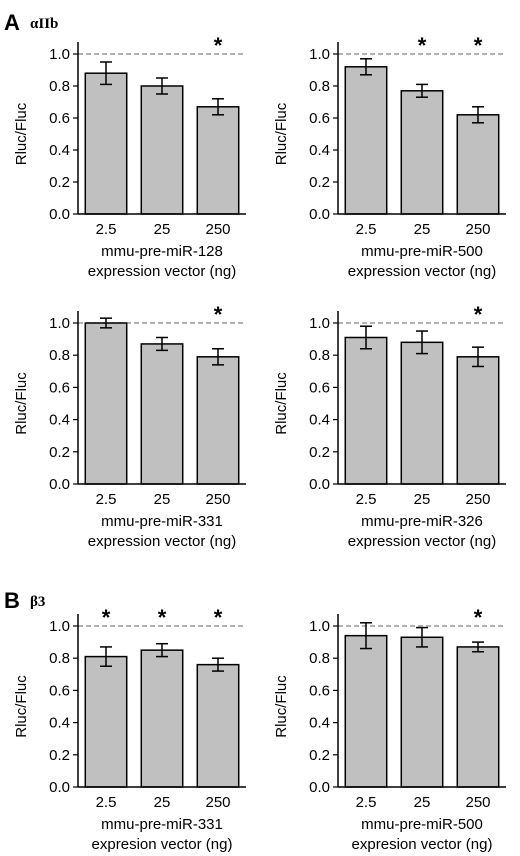 Image resolution: width=520 pixels, height=856 pixels. What do you see at coordinates (37, 602) in the screenshot?
I see `panel-sublabel-b: β3` at bounding box center [37, 602].